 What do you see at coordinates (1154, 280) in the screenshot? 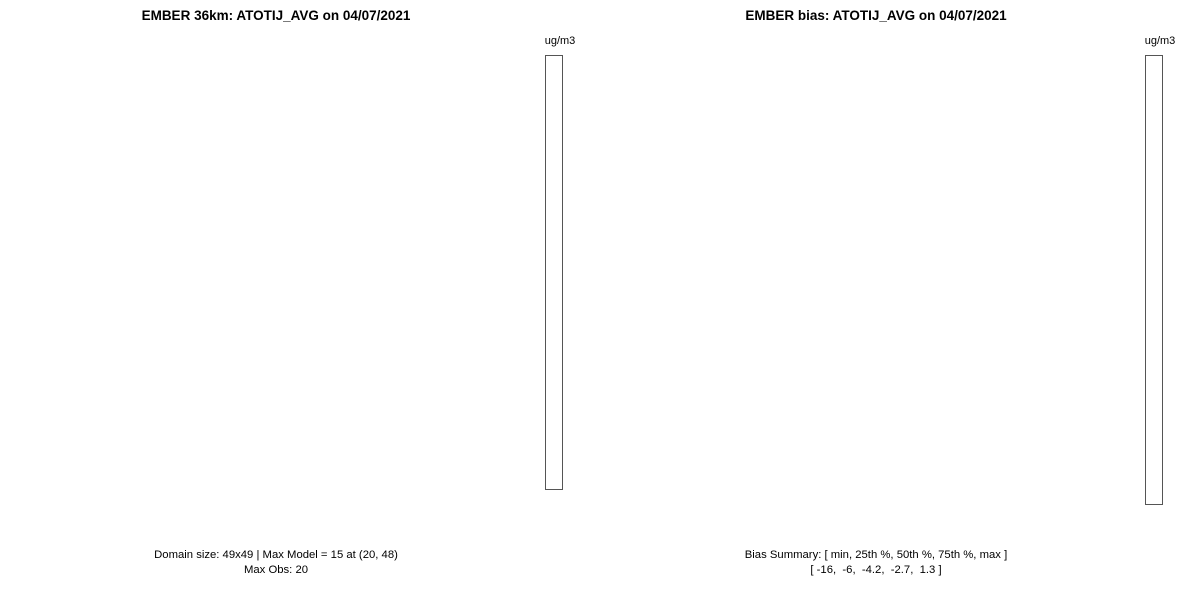
I see `right-colorbar` at bounding box center [1154, 280].